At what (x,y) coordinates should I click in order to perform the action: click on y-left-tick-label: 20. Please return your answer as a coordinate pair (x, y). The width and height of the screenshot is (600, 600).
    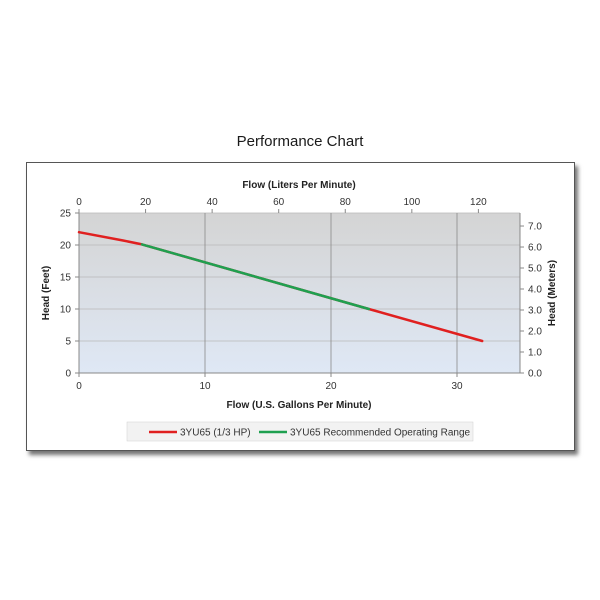
    Looking at the image, I should click on (66, 246).